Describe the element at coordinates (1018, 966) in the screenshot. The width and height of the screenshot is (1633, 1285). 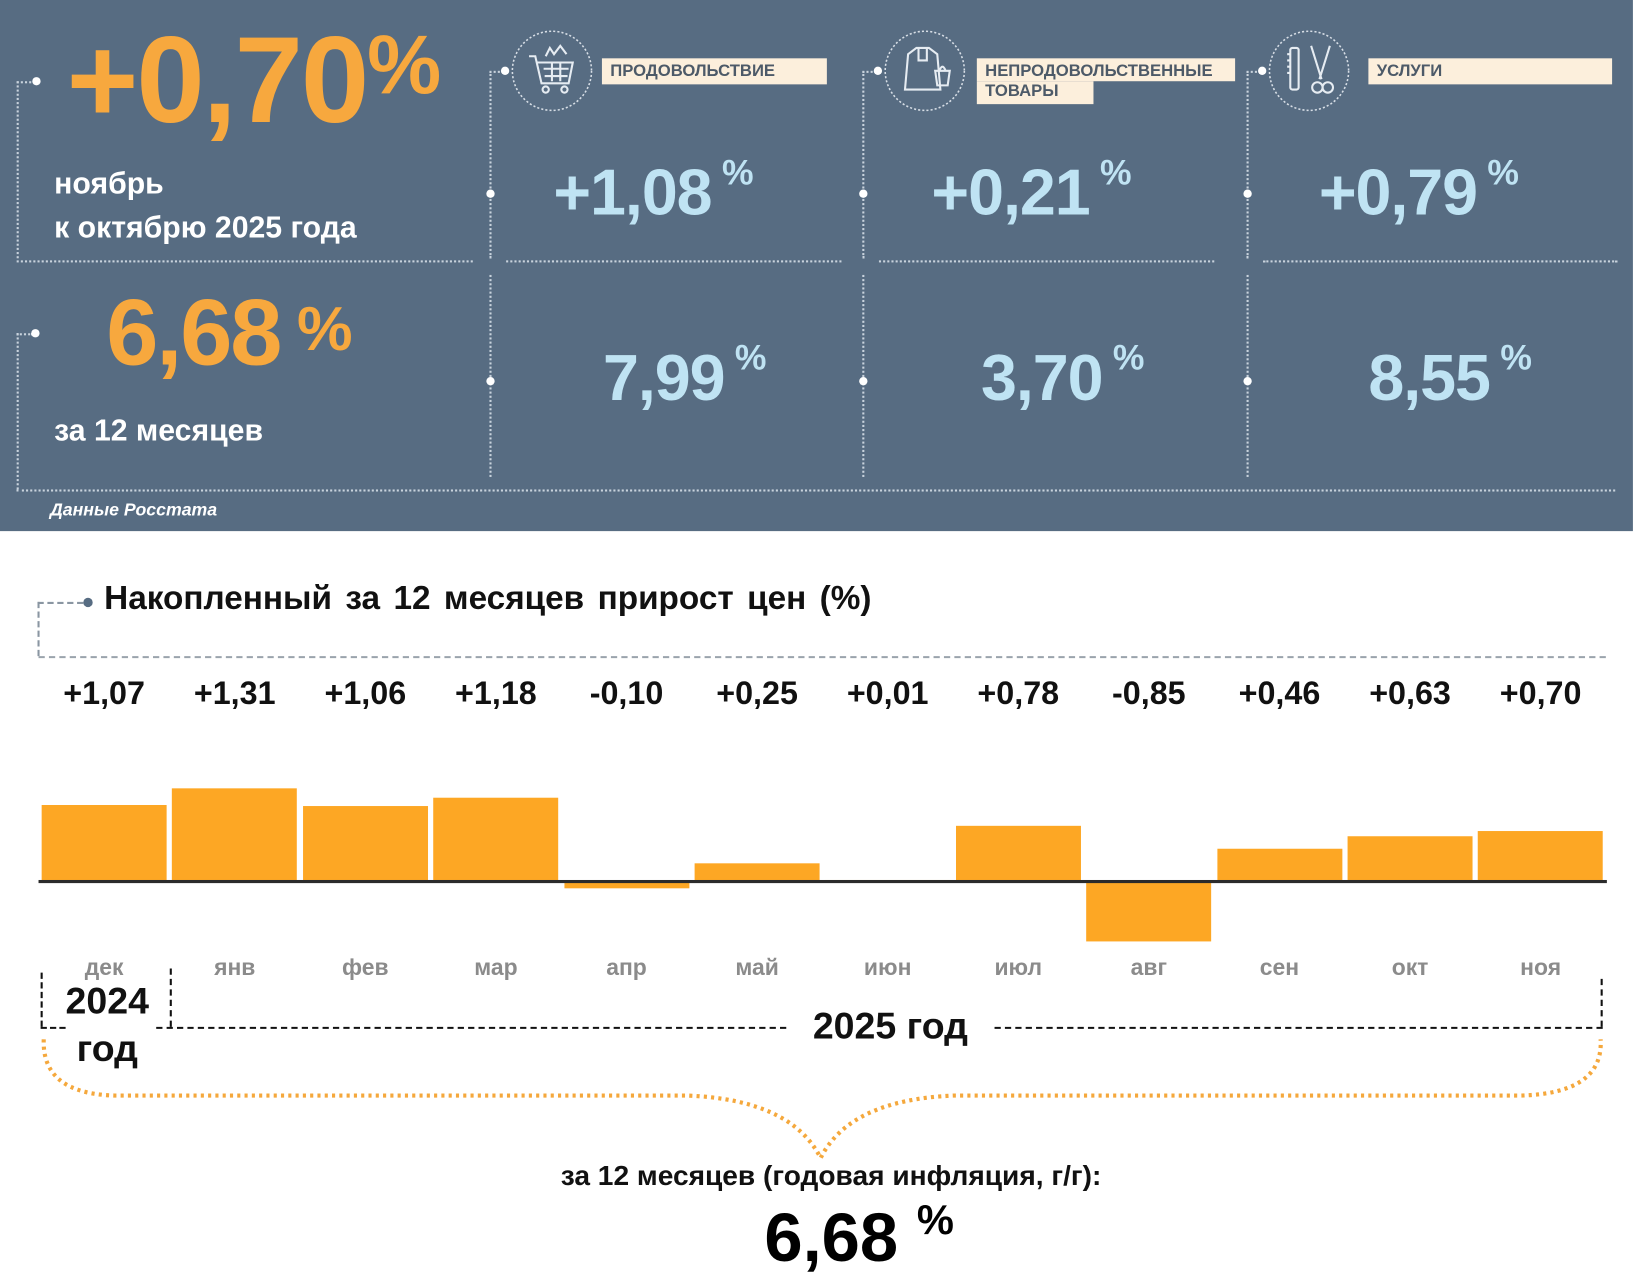
I see `month-label: июл` at that location.